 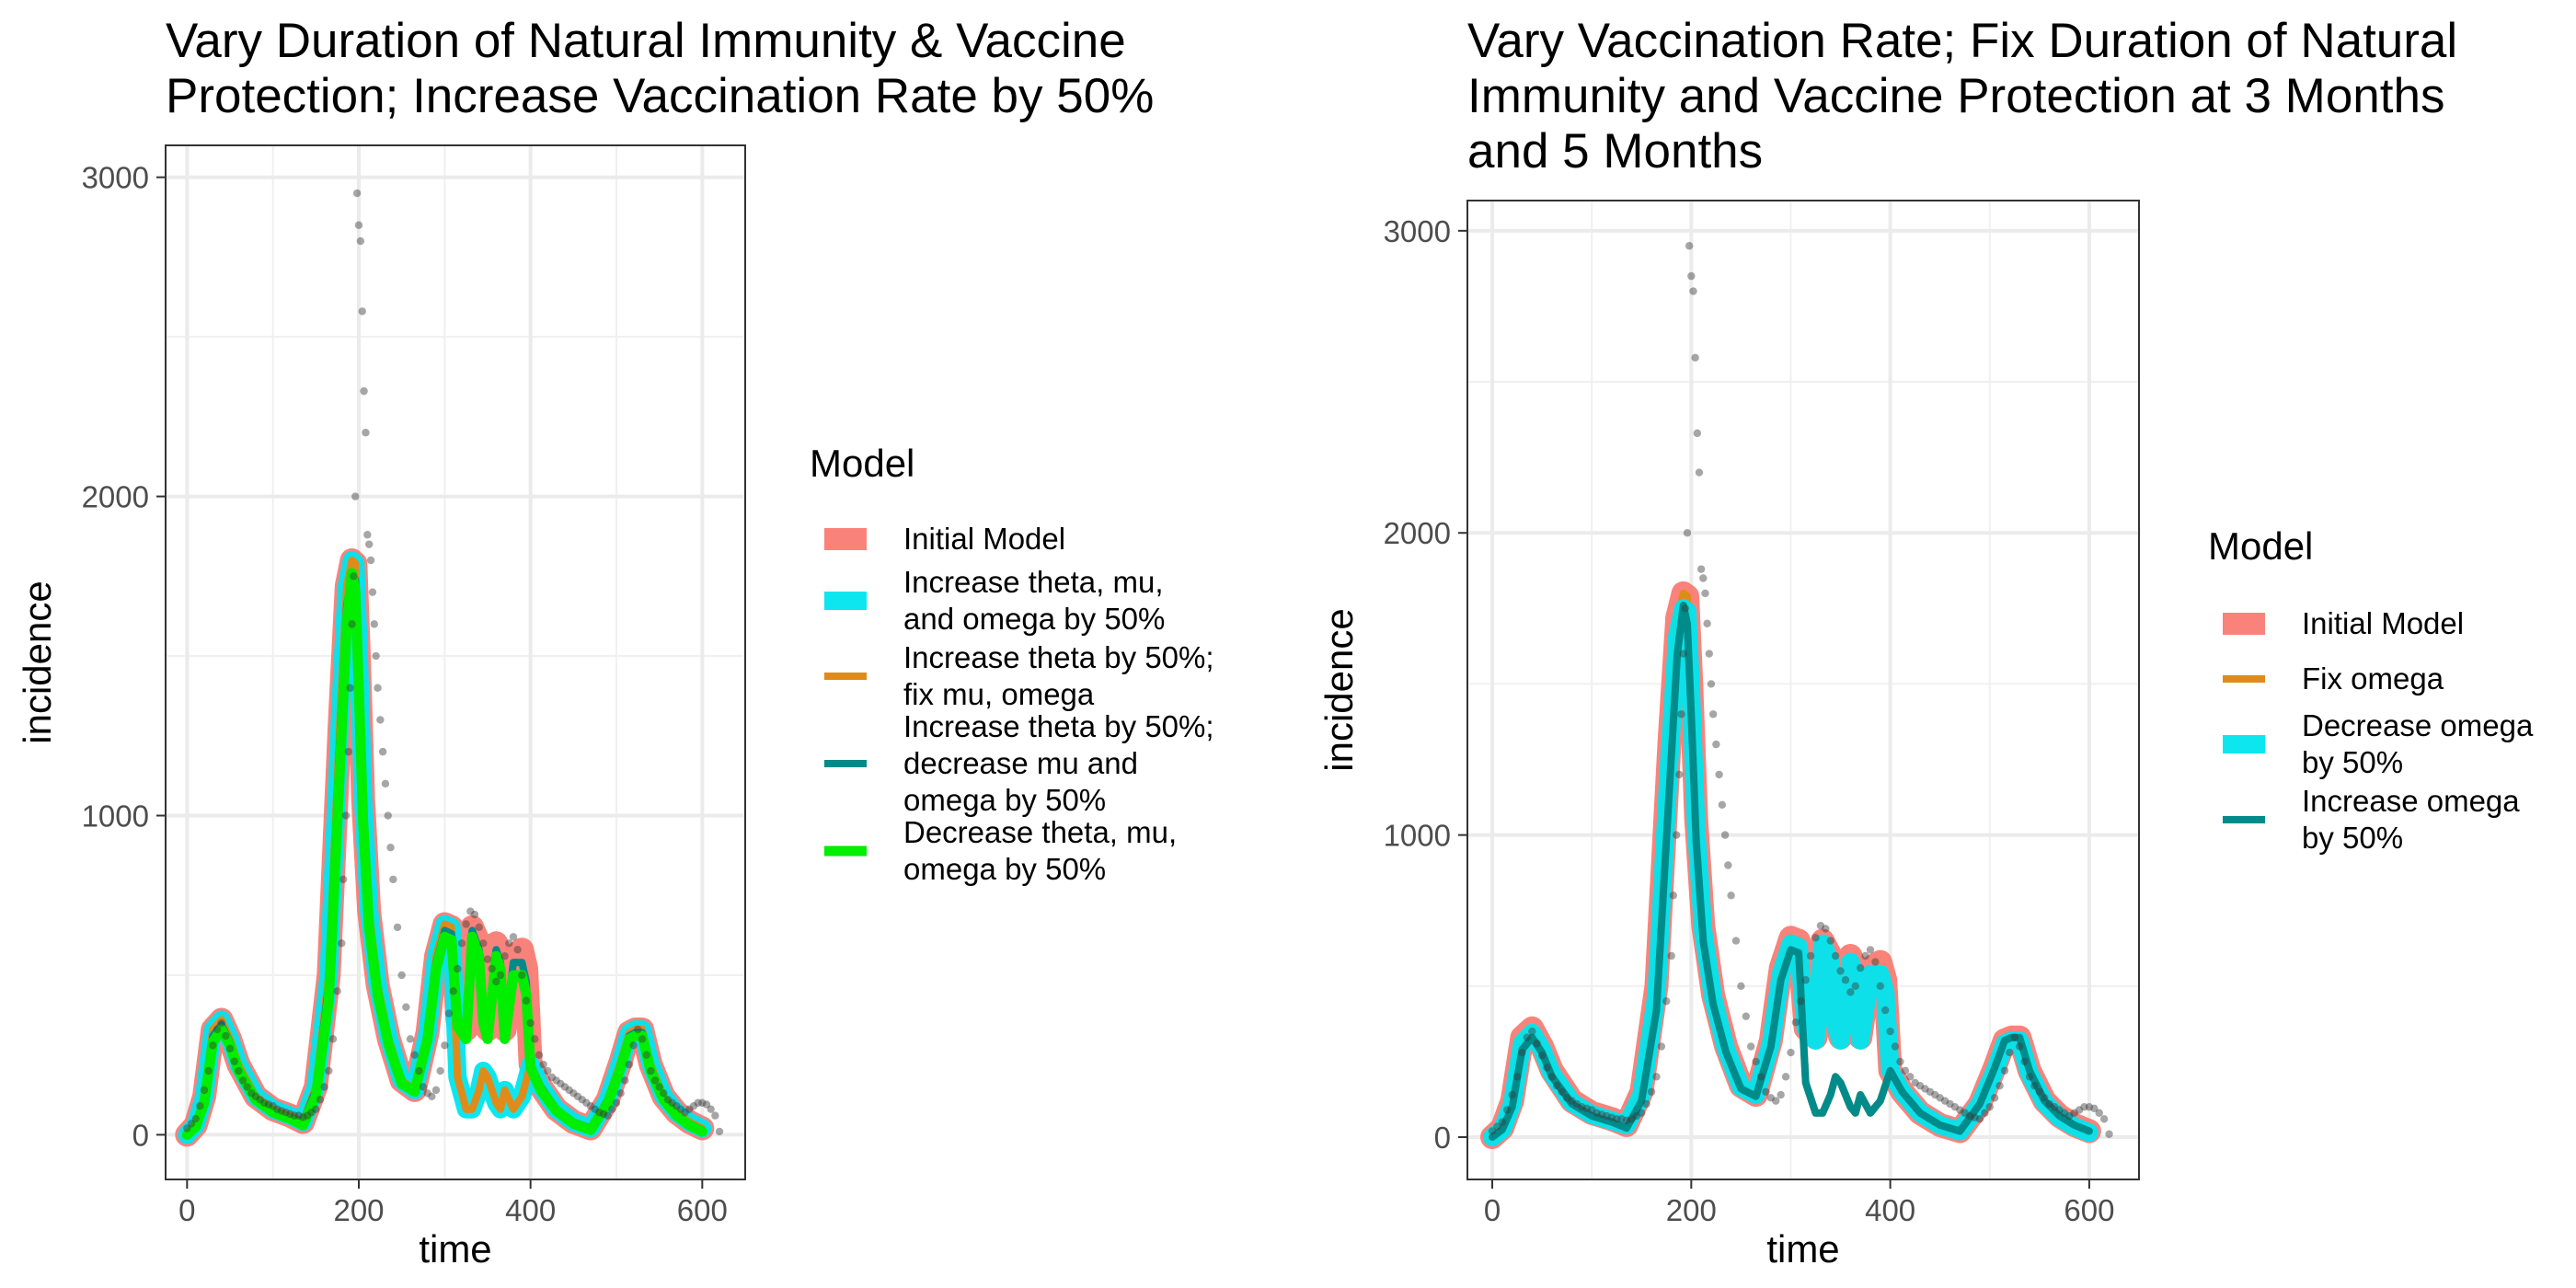 I want to click on legend-label: Fix omega, so click(x=2373, y=678).